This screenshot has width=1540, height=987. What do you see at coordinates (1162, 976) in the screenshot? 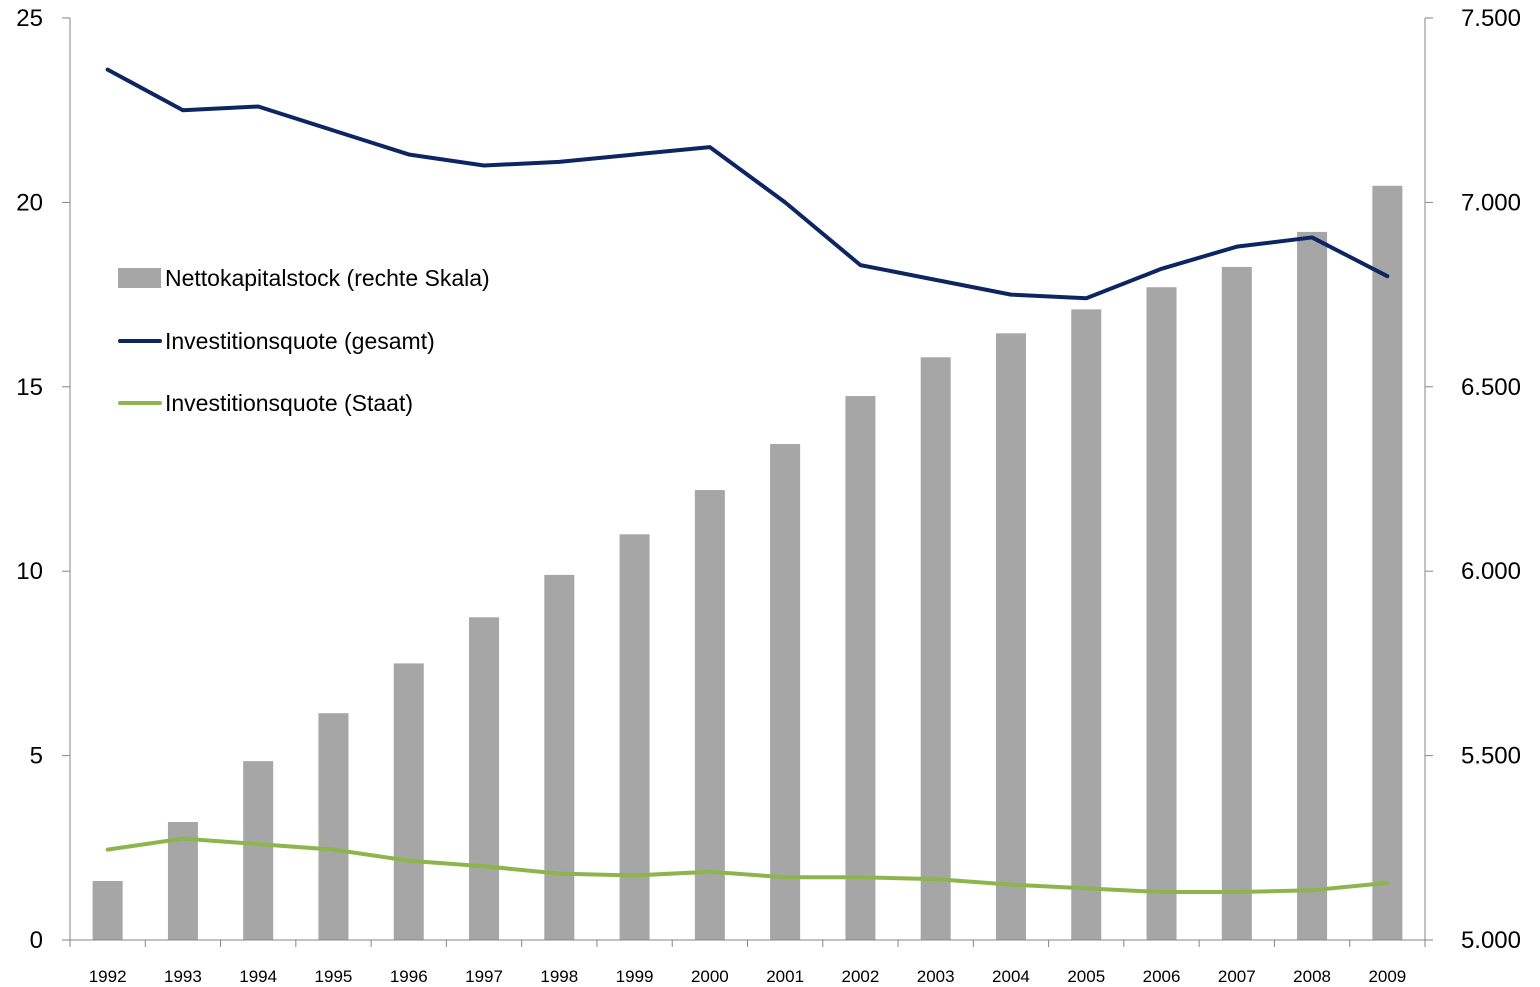
I see `x-tick-label: 2006` at bounding box center [1162, 976].